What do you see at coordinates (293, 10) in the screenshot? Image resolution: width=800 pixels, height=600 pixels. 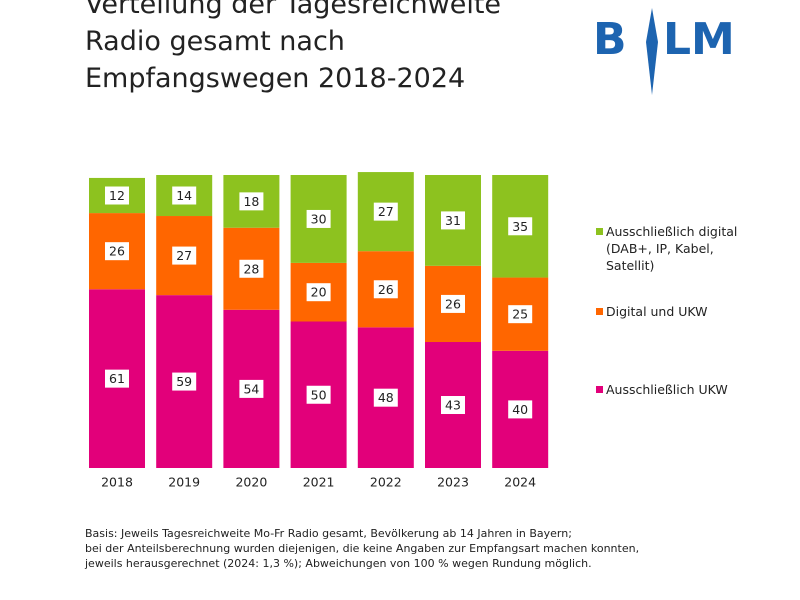 I see `title-line: Verteilung der Tagesreichweite` at bounding box center [293, 10].